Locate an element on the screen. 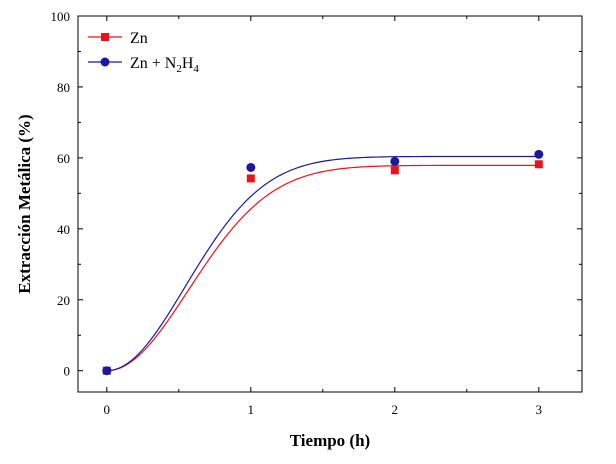 The width and height of the screenshot is (616, 464). legend-label-part: Zn + N is located at coordinates (153, 63).